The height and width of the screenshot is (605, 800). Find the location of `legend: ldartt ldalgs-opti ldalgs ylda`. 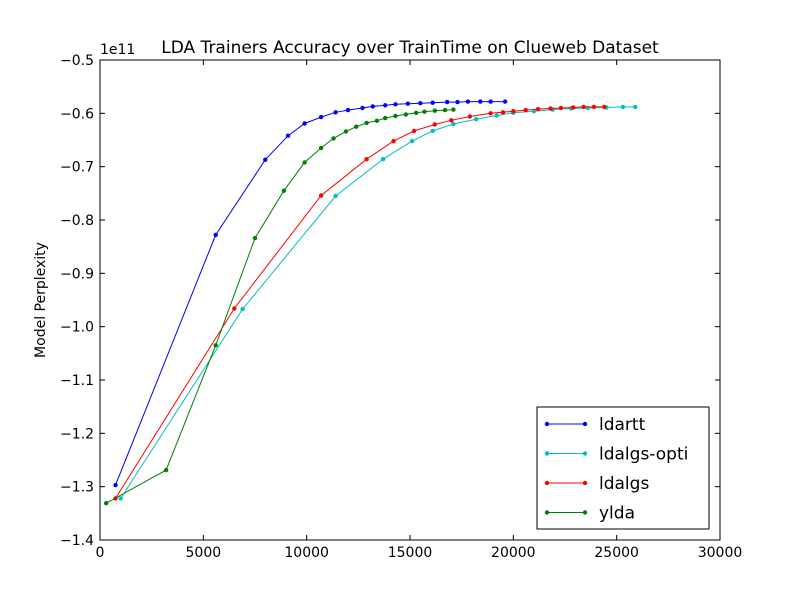

legend: ldartt ldalgs-opti ldalgs ylda is located at coordinates (623, 468).